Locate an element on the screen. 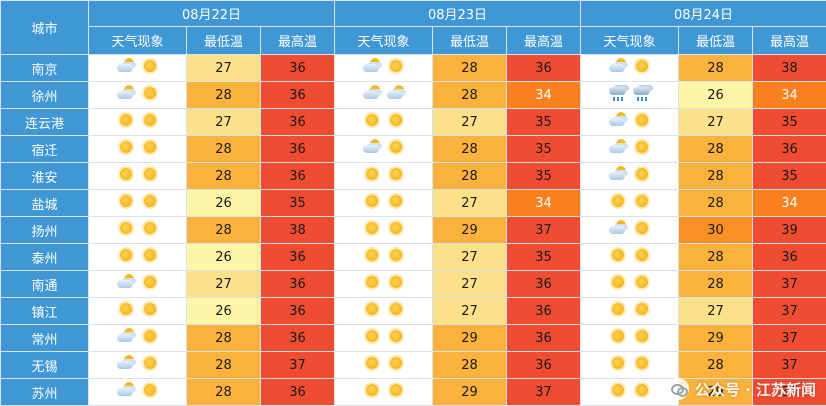 The height and width of the screenshot is (406, 826). table-row: 徐州 28 36 28 34 26 34 is located at coordinates (413, 95).